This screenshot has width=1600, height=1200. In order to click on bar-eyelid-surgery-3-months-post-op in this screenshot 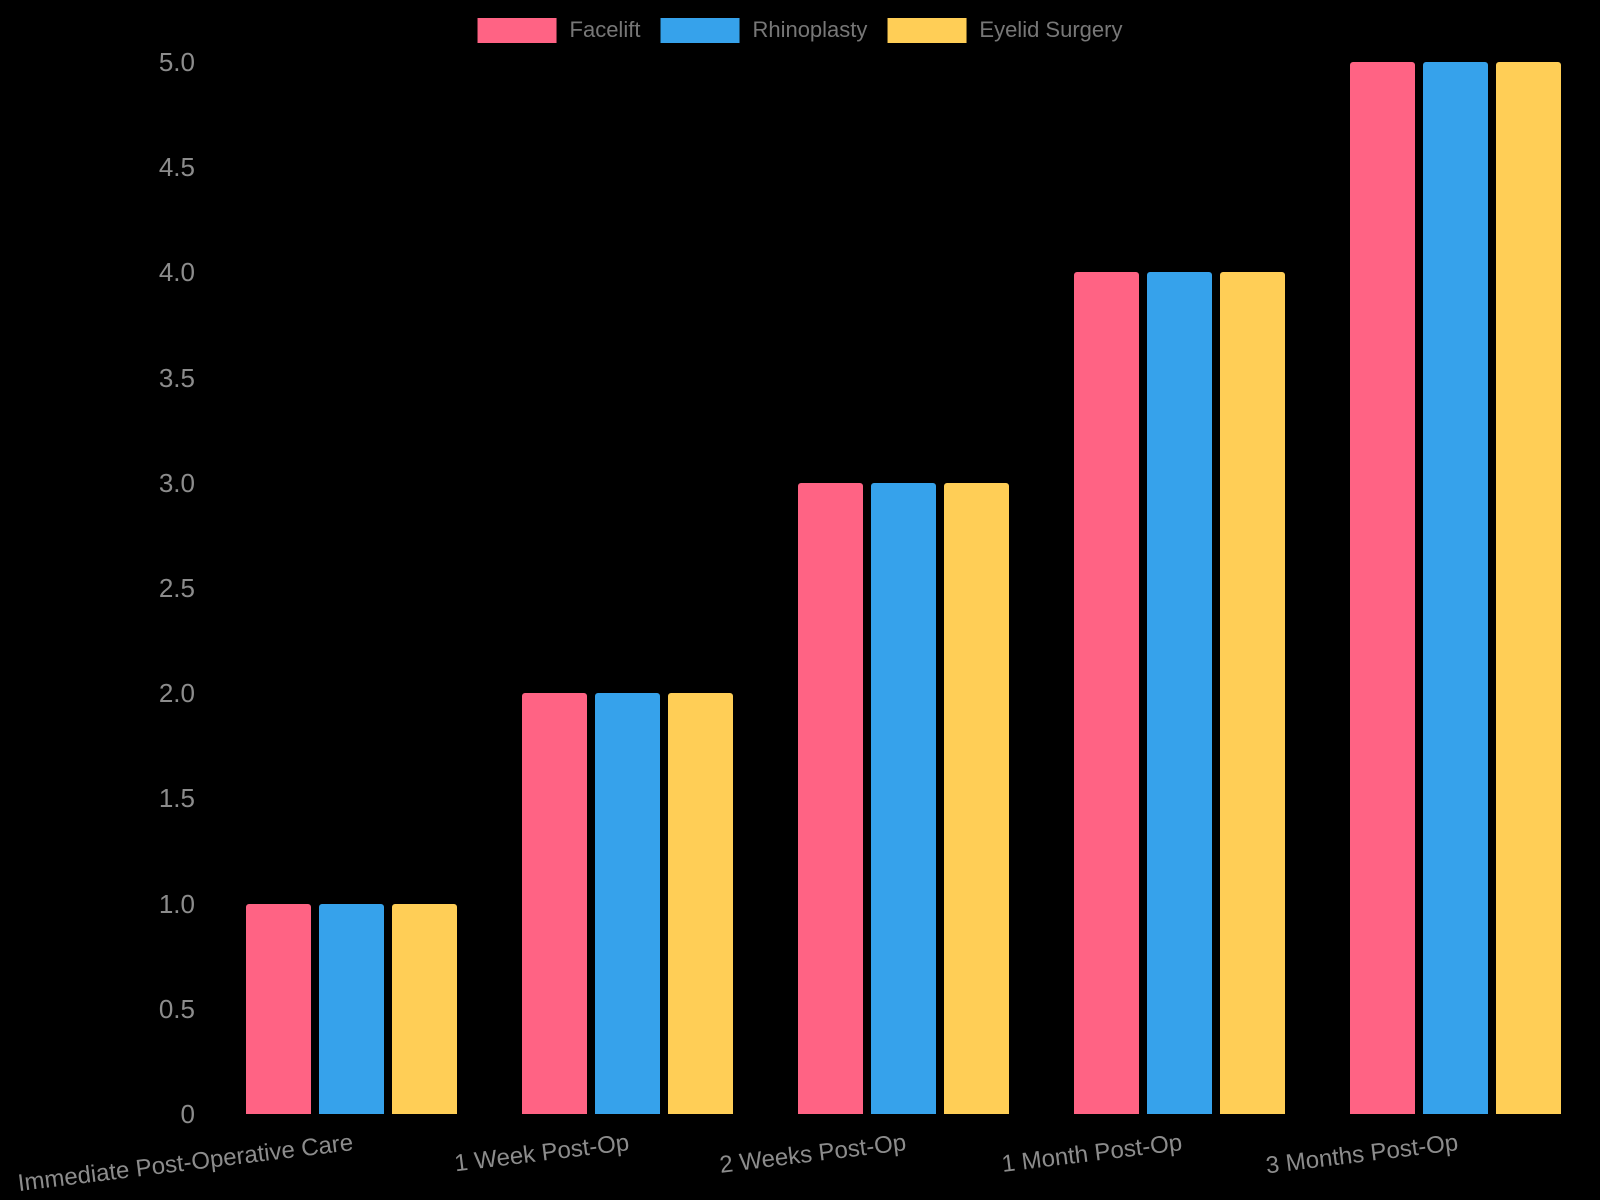, I will do `click(1529, 588)`.